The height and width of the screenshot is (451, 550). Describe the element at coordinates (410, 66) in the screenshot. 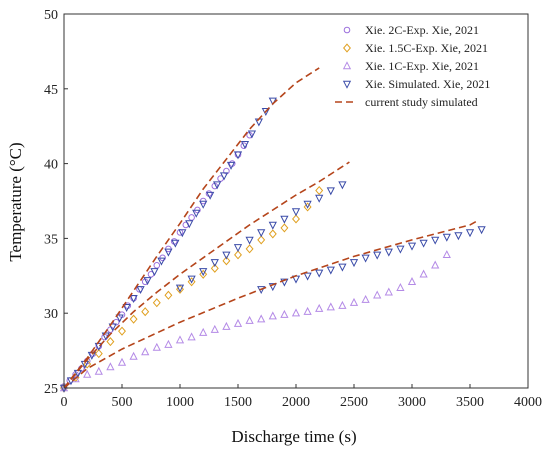

I see `legend-item: Xie. 1C-Exp. Xie, 2021` at that location.